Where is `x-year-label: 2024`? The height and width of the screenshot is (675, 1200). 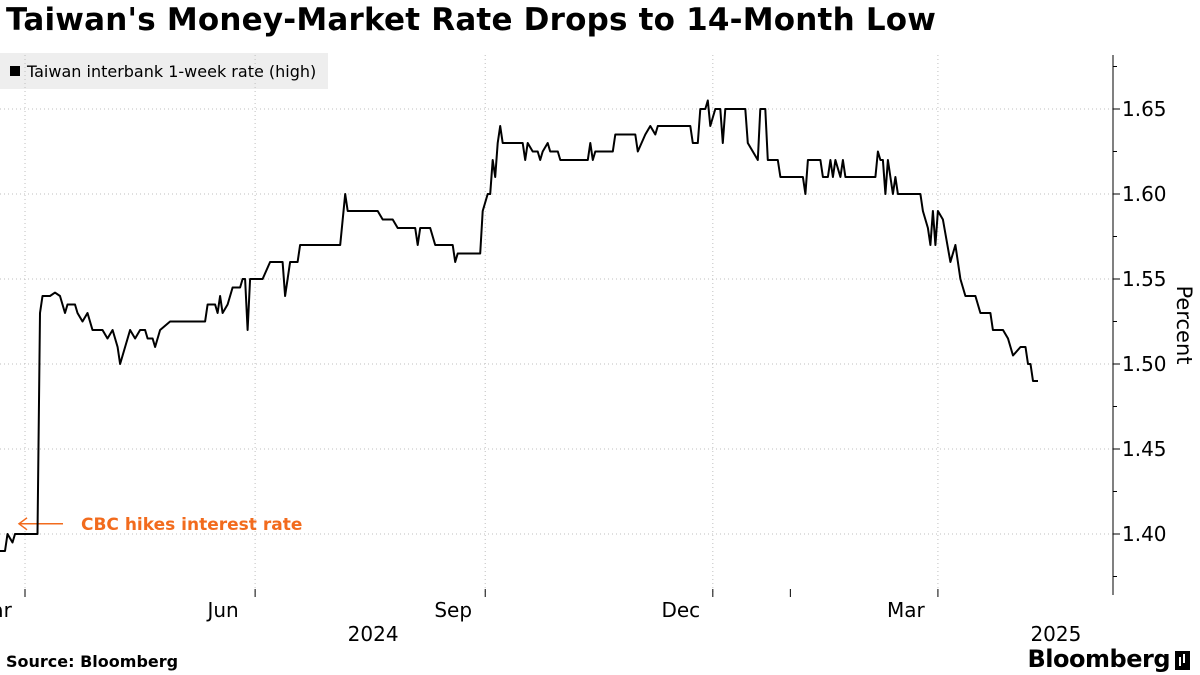
x-year-label: 2024 is located at coordinates (373, 634).